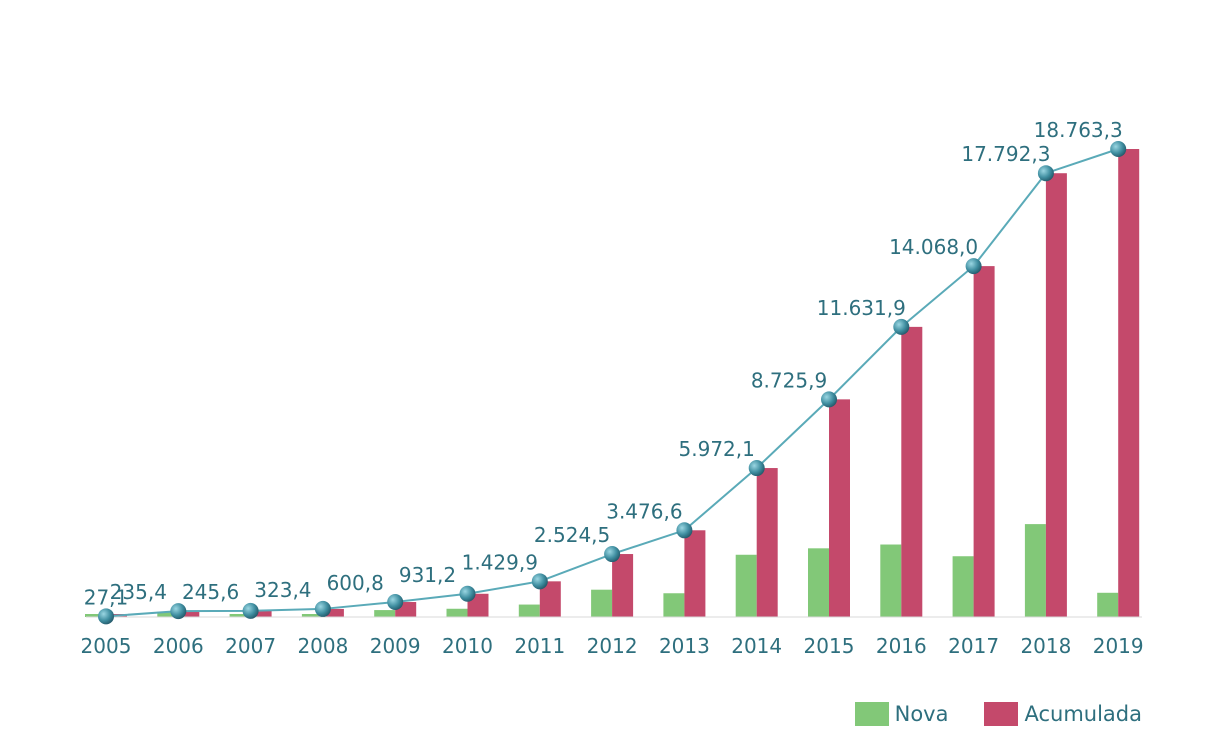  Describe the element at coordinates (240, 615) in the screenshot. I see `bar-nova-2007` at that location.